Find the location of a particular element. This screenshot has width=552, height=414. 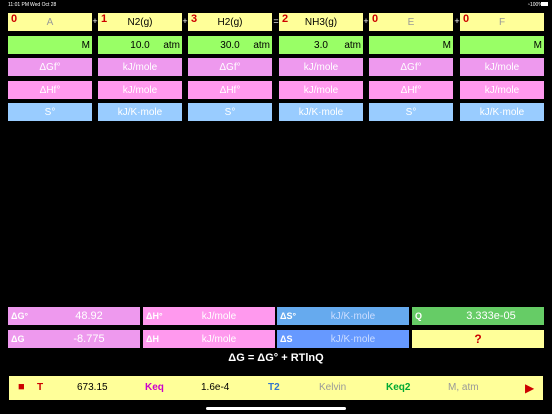

equation-text: ΔG = ΔG° + RTlnQ is located at coordinates (276, 358).